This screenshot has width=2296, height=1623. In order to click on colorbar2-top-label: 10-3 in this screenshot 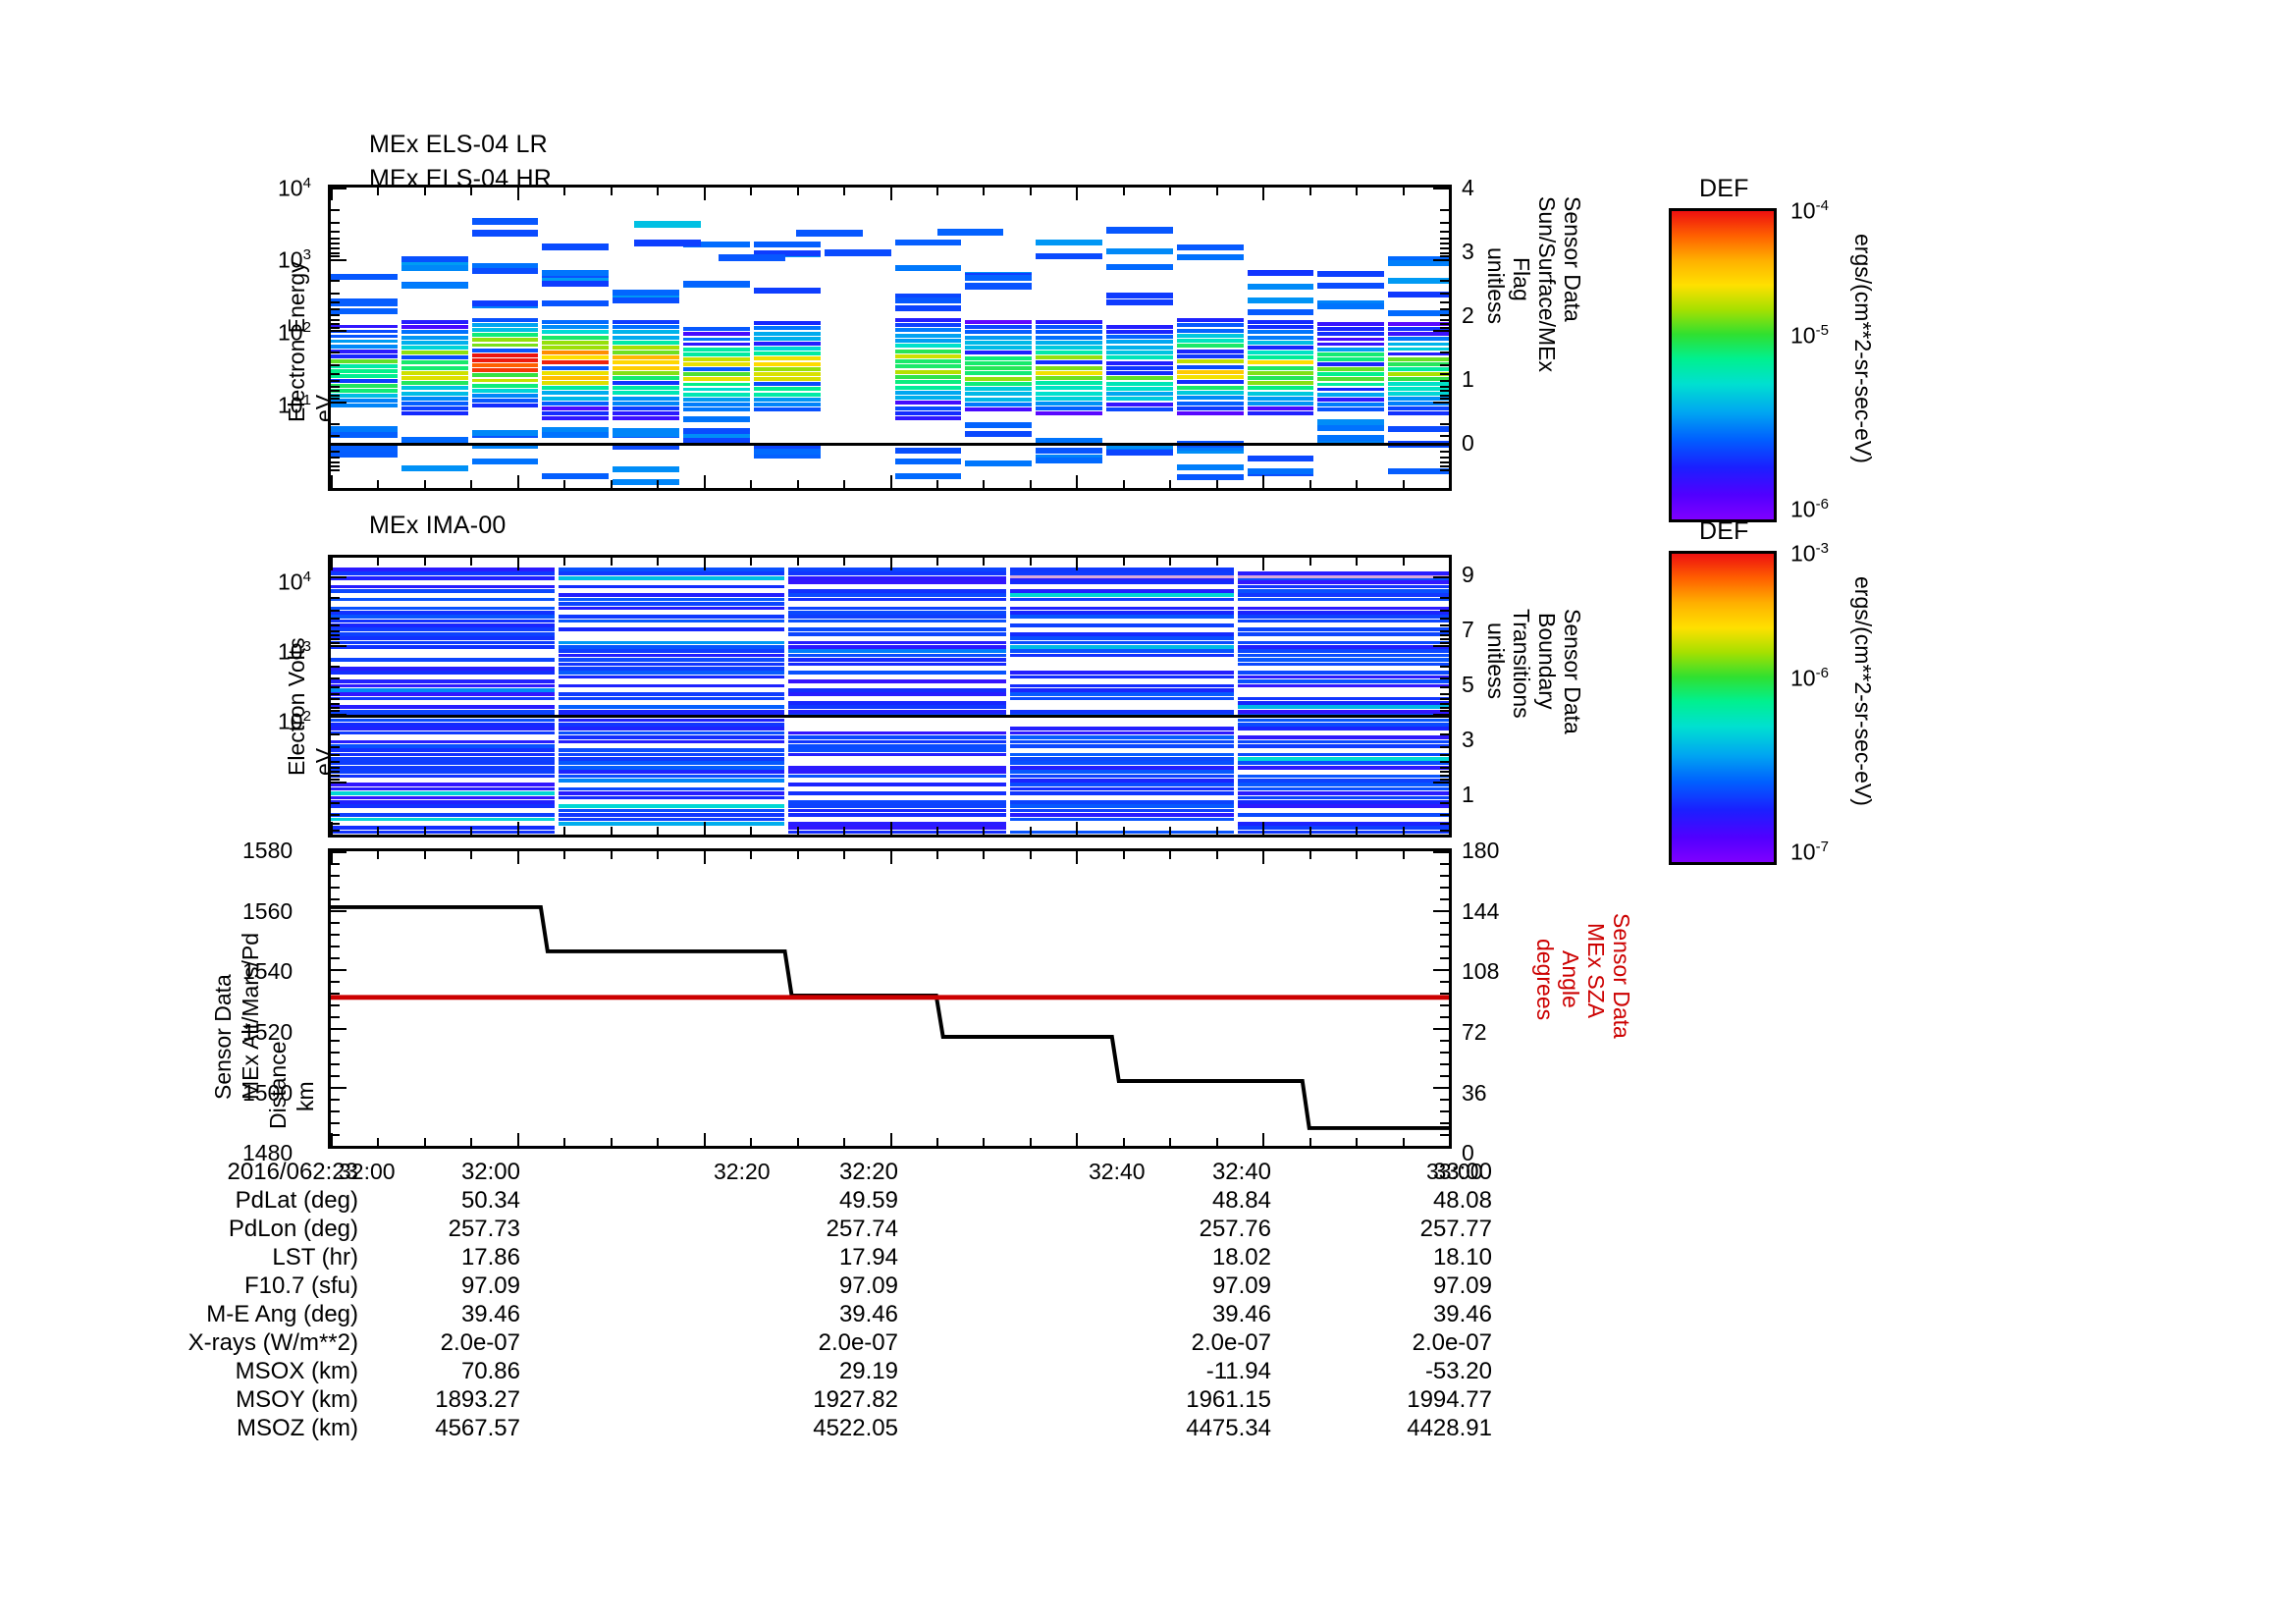, I will do `click(1810, 554)`.